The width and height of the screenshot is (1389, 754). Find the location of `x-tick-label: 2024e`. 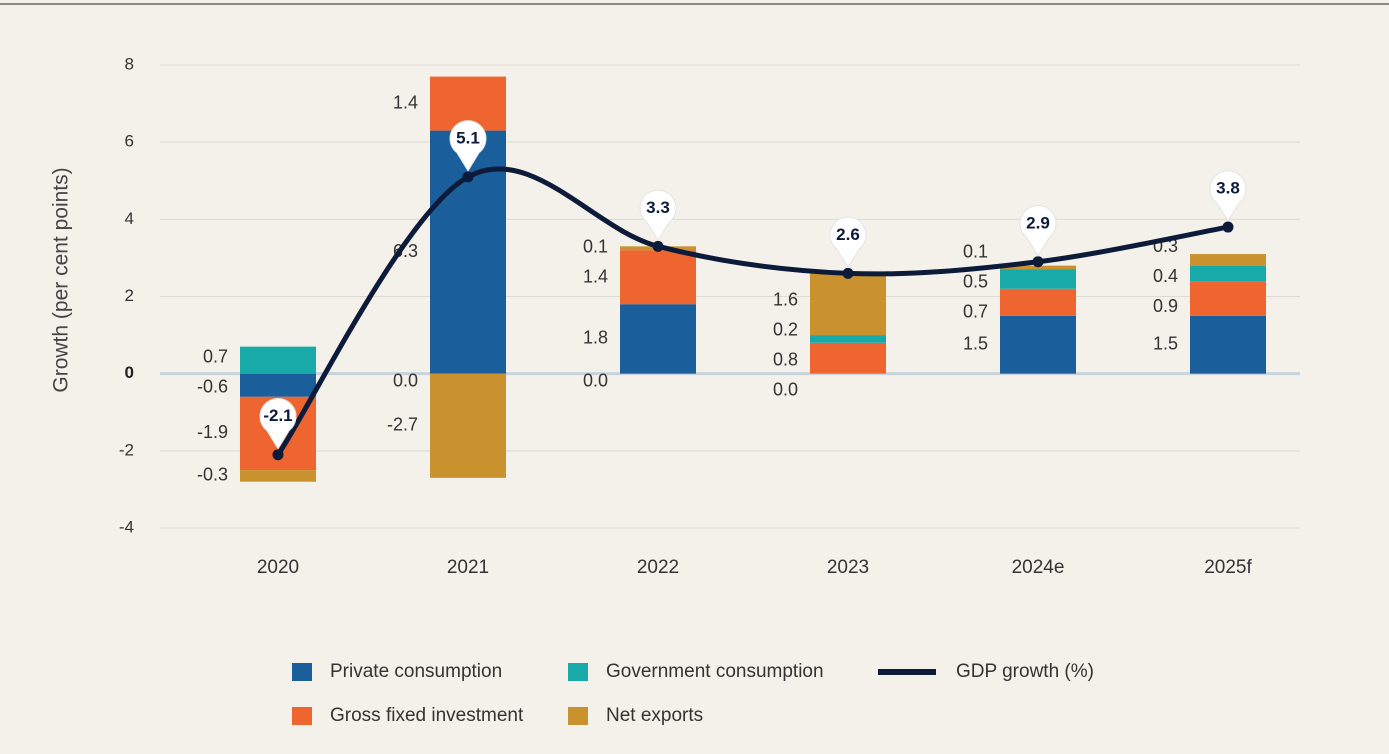

x-tick-label: 2024e is located at coordinates (1038, 567).